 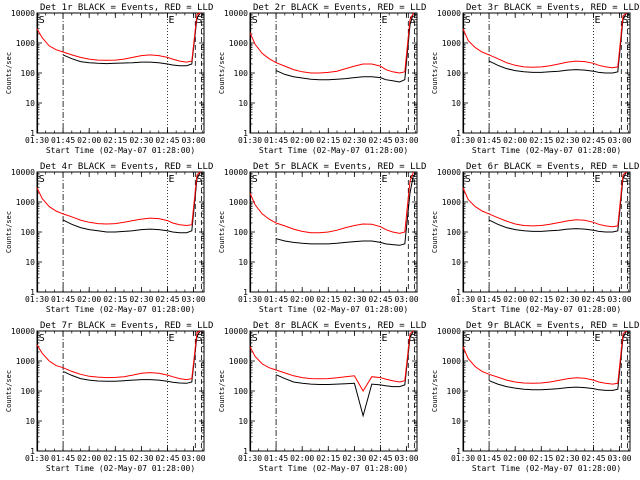 I want to click on panel-title: Det 4r BLACK = Events, RED = LLD, so click(x=126, y=167).